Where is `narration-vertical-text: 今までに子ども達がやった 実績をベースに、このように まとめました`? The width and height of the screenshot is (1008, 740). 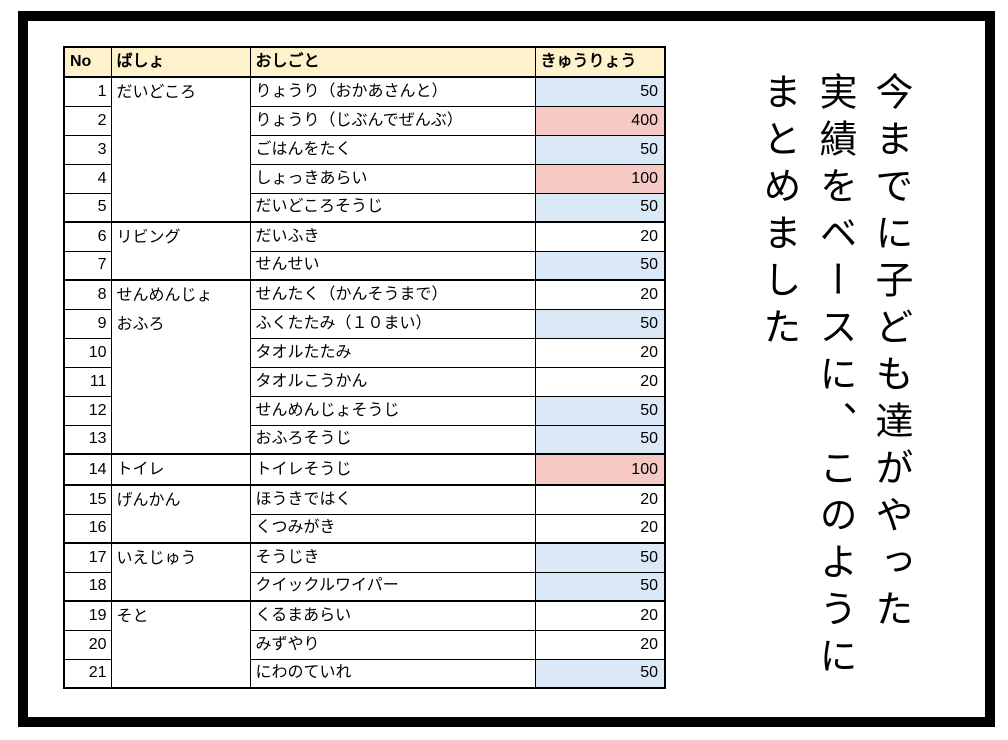
narration-vertical-text: 今までに子ども達がやった 実績をベースに、このように まとめました is located at coordinates (834, 377).